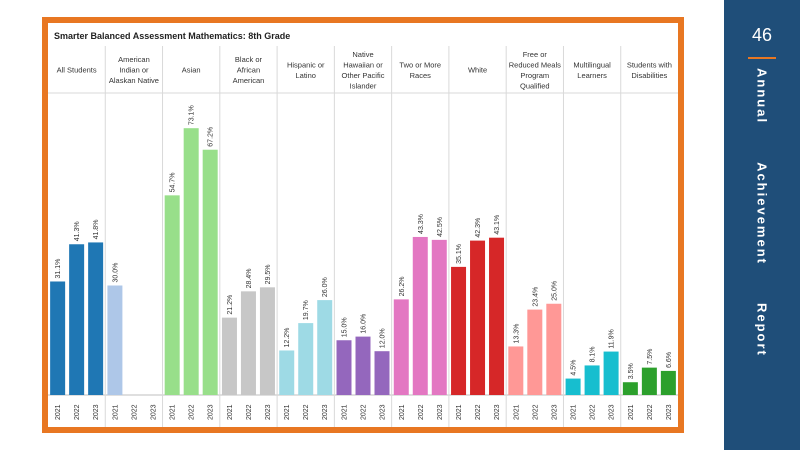 This screenshot has width=800, height=450. Describe the element at coordinates (593, 354) in the screenshot. I see `data-label: 8.1%` at that location.